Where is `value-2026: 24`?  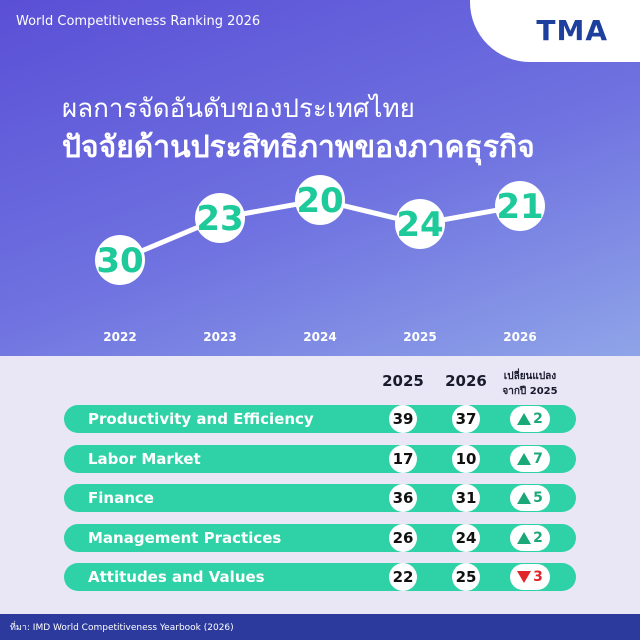
value-2026: 24 is located at coordinates (466, 537).